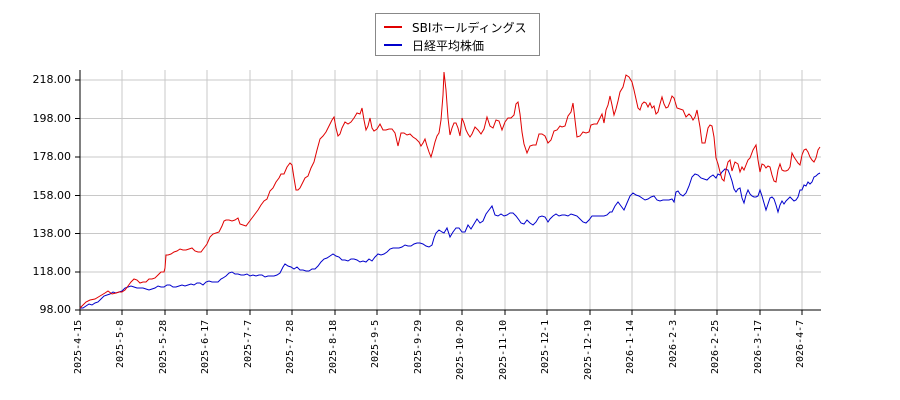 The image size is (900, 400). Describe the element at coordinates (418, 346) in the screenshot. I see `x-tick-label: 2025-9-29` at that location.